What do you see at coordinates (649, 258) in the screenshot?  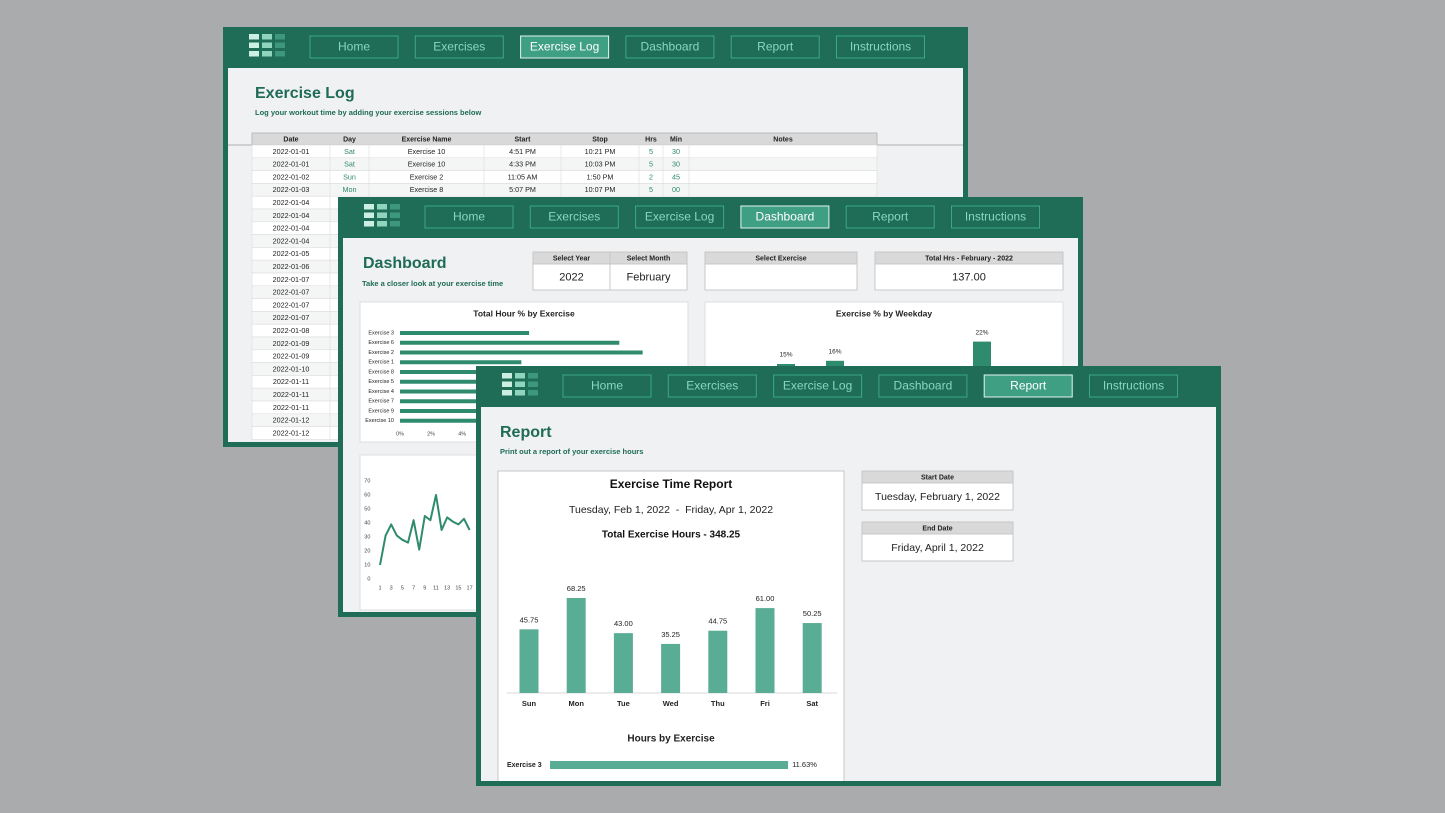 I see `selector-label: Select Month` at bounding box center [649, 258].